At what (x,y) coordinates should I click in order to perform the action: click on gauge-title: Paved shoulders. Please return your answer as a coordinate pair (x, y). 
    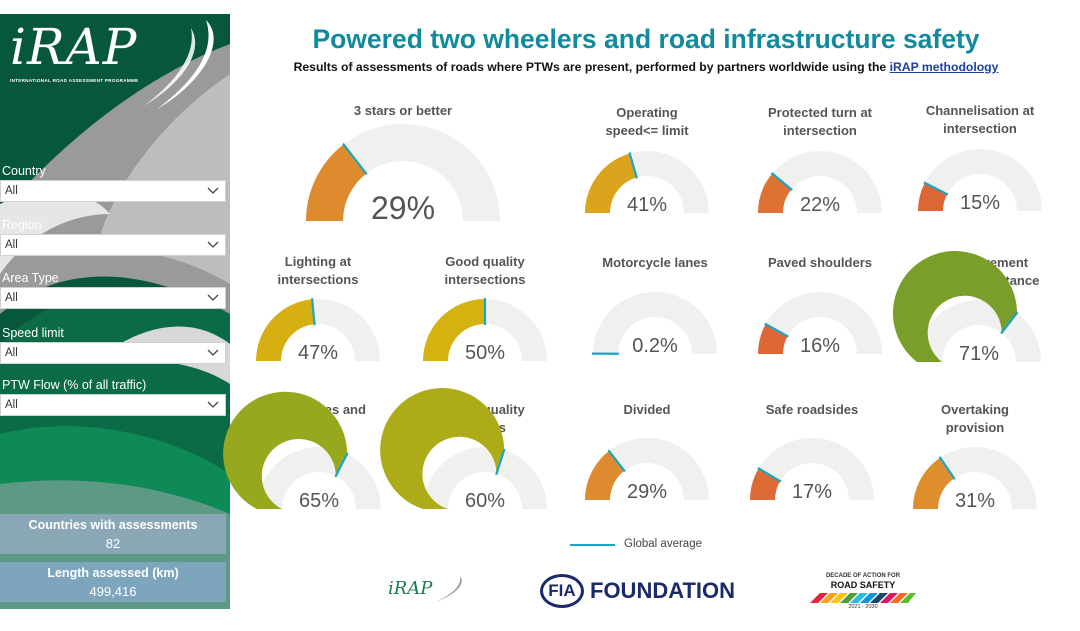
    Looking at the image, I should click on (820, 263).